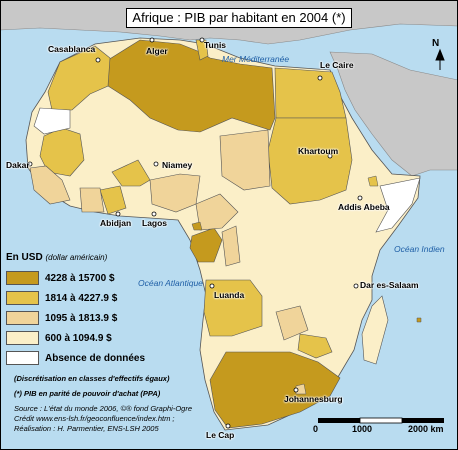 The image size is (458, 450). Describe the element at coordinates (202, 40) in the screenshot. I see `dot-tunis` at that location.